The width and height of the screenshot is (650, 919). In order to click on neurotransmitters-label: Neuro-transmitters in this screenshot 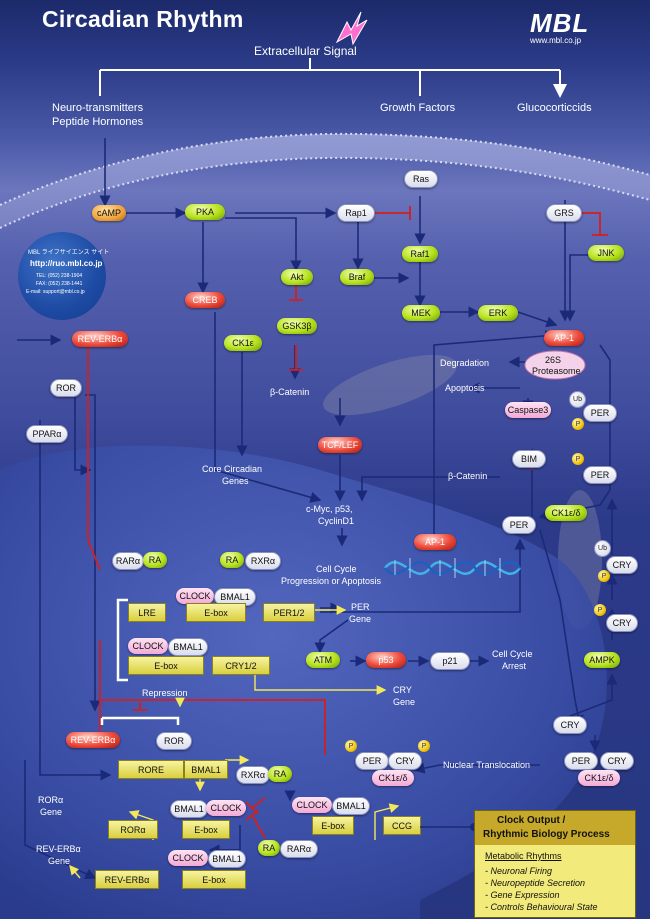, I will do `click(98, 108)`.